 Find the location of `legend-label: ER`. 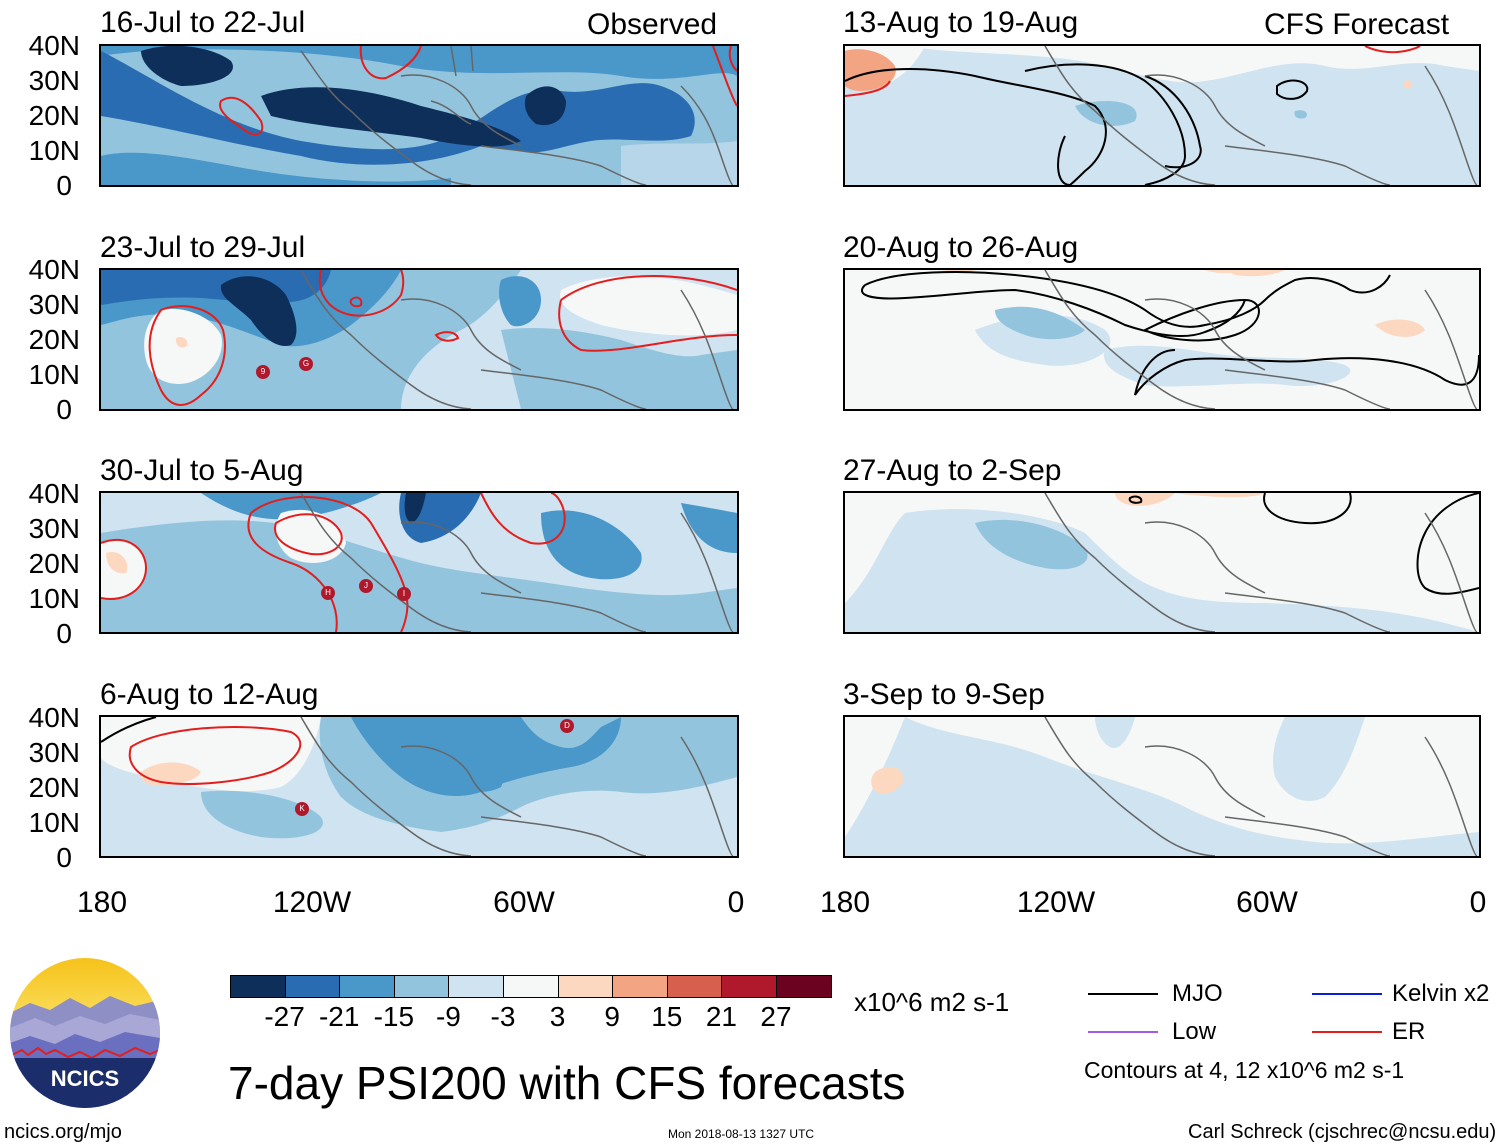

legend-label: ER is located at coordinates (1409, 1031).